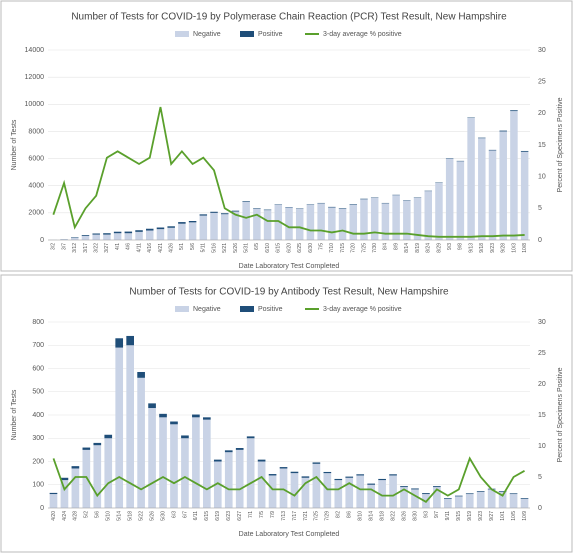 Image resolution: width=575 pixels, height=554 pixels. What do you see at coordinates (38, 392) in the screenshot?
I see `y-tick-label: 500` at bounding box center [38, 392].